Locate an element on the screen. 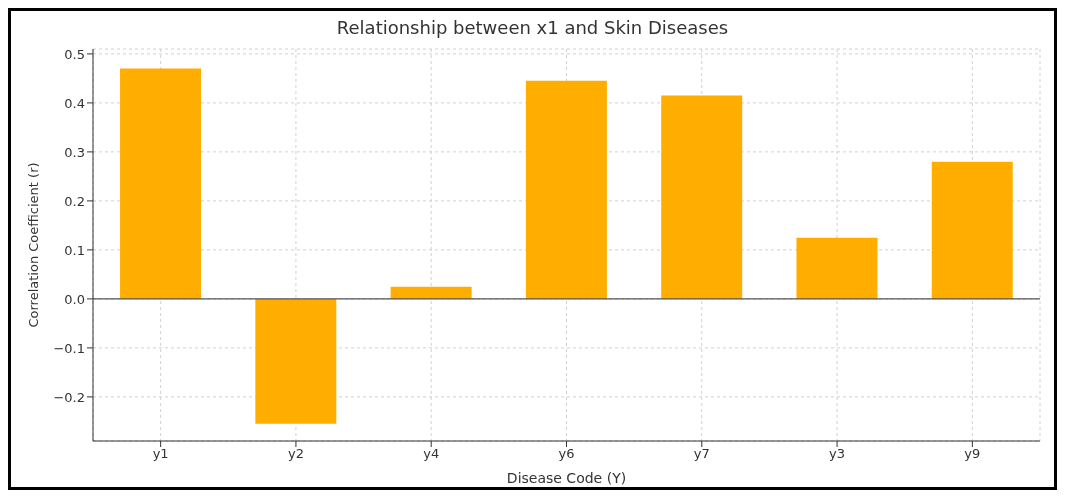 Image resolution: width=1069 pixels, height=502 pixels. x-tick-label: y2 is located at coordinates (295, 454).